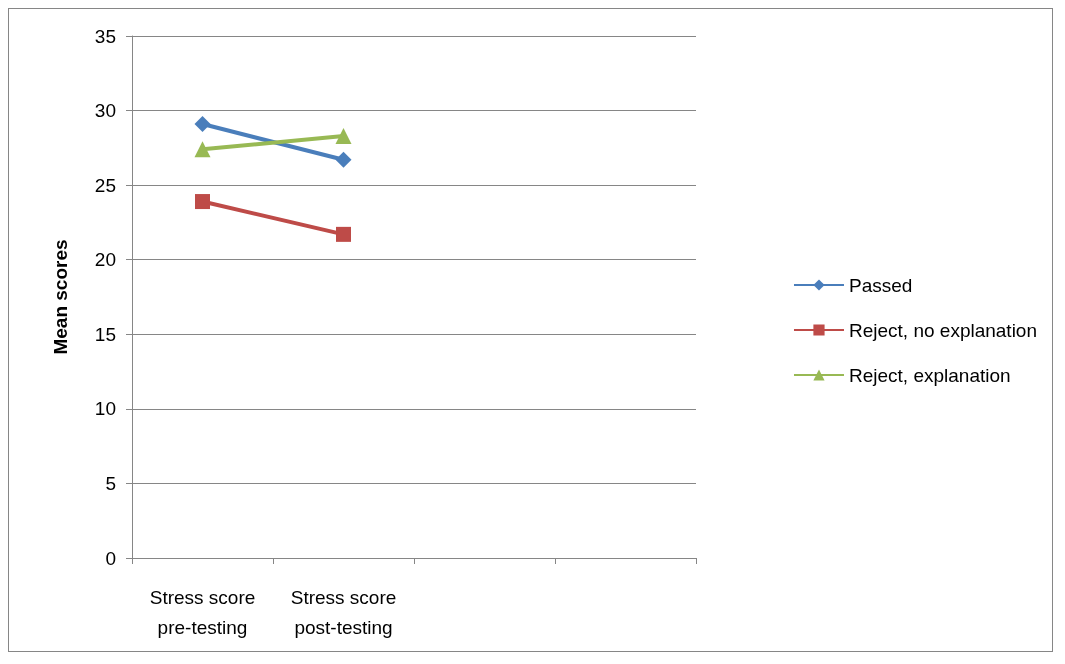  I want to click on y-tick-label: 0, so click(110, 558).